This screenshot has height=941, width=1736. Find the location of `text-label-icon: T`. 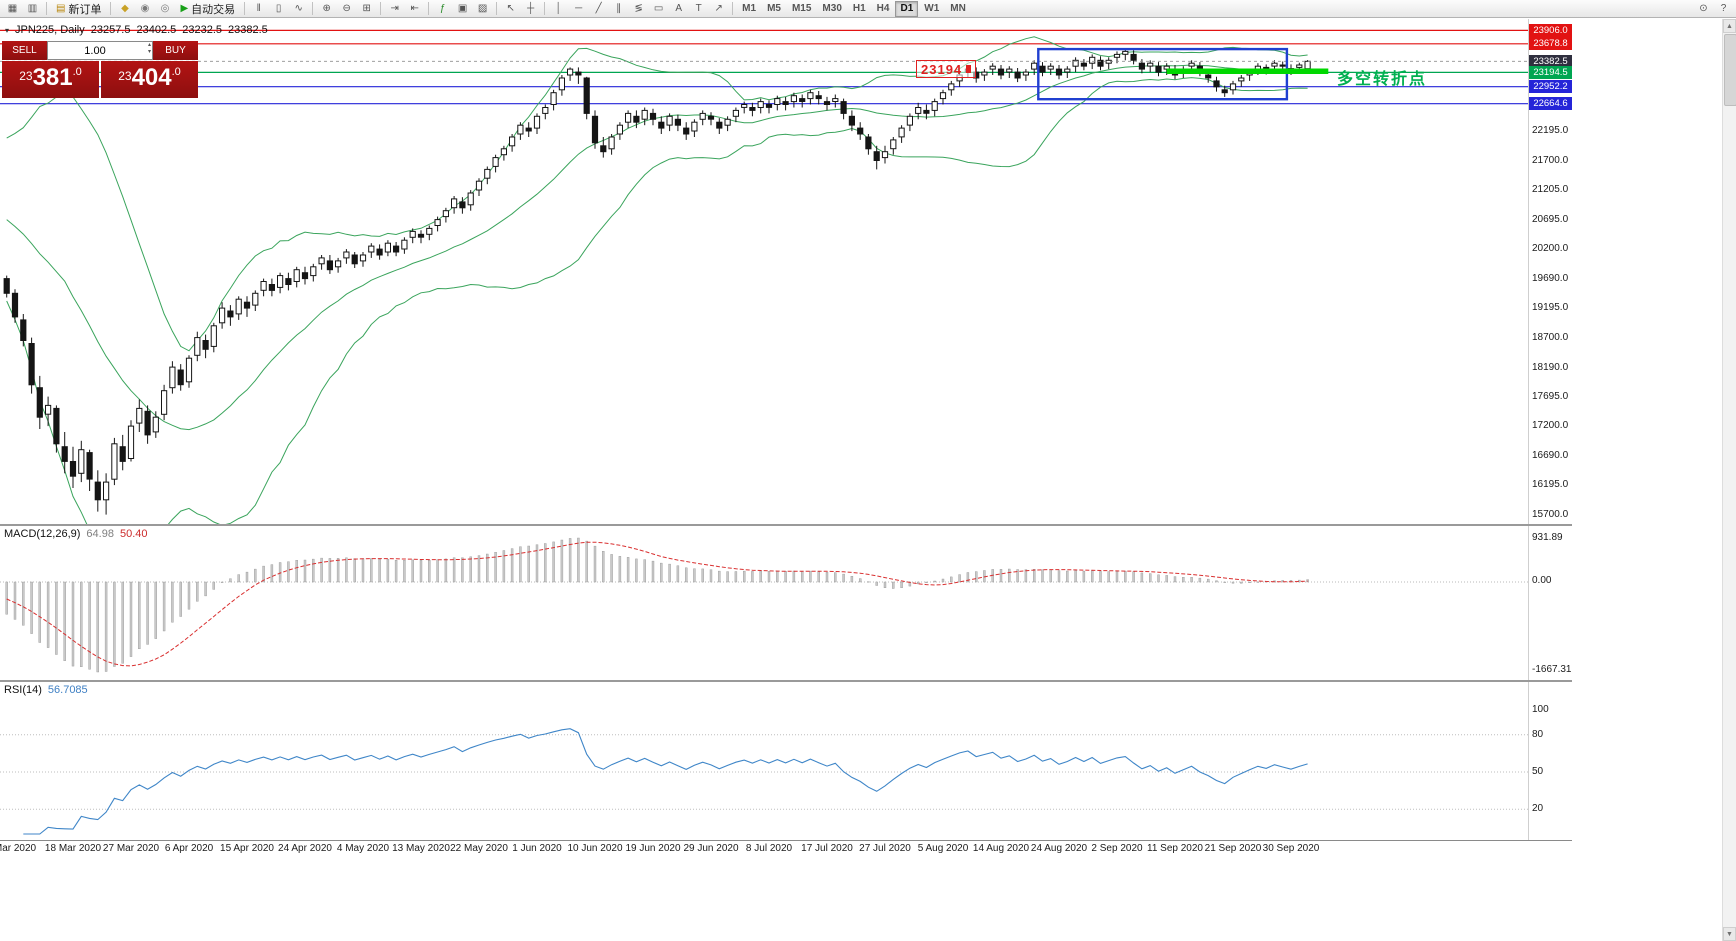

text-label-icon: T is located at coordinates (698, 8).